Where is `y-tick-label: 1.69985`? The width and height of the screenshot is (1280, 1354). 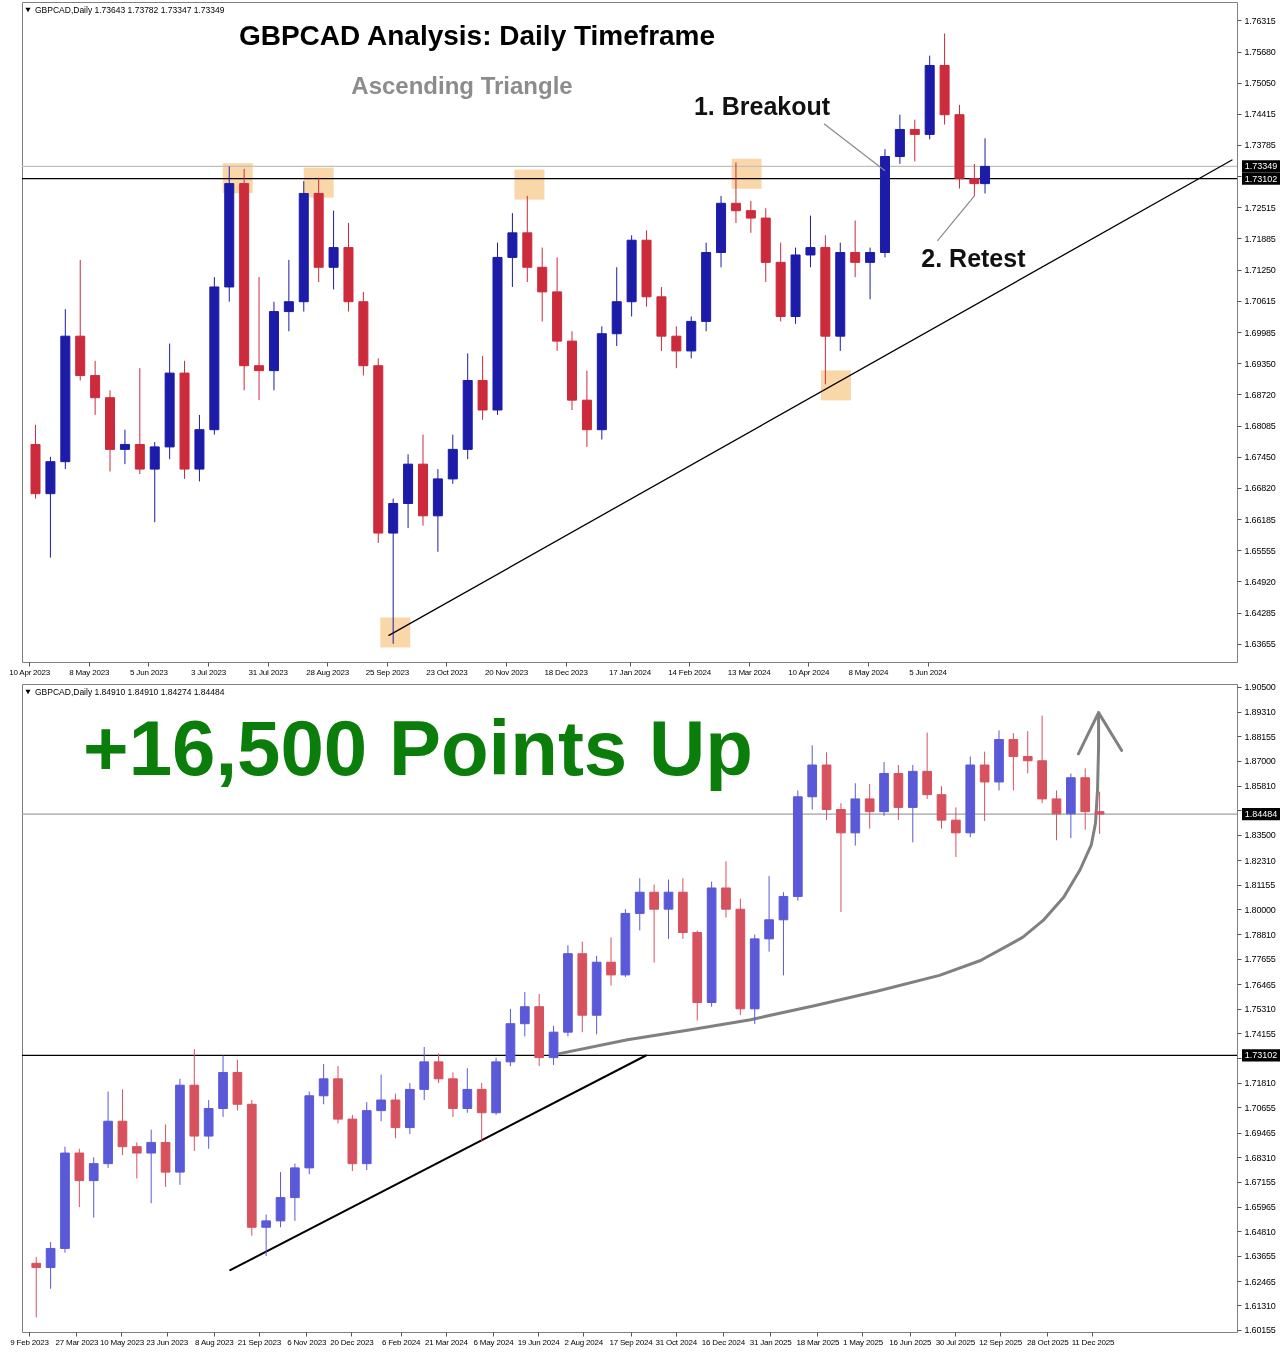
y-tick-label: 1.69985 is located at coordinates (1260, 332).